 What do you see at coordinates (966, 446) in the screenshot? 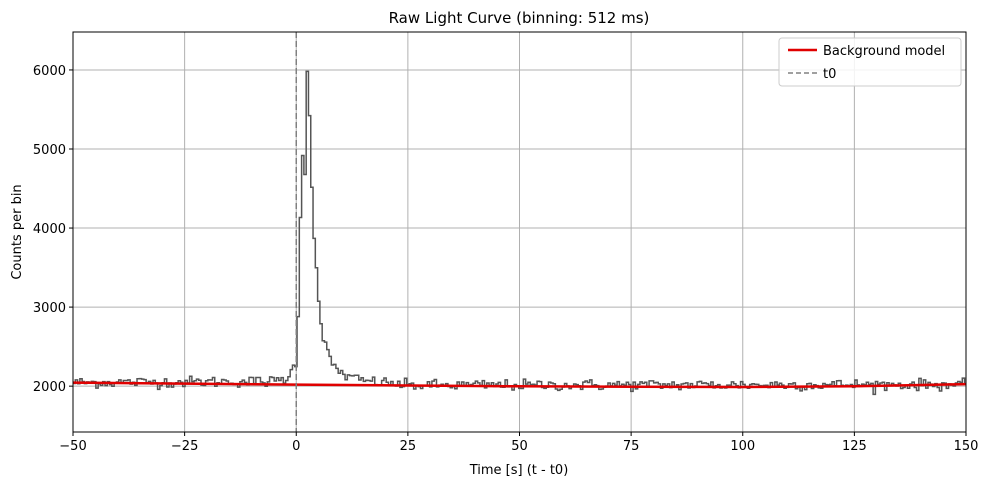
I see `x-tick-label: 150` at bounding box center [966, 446].